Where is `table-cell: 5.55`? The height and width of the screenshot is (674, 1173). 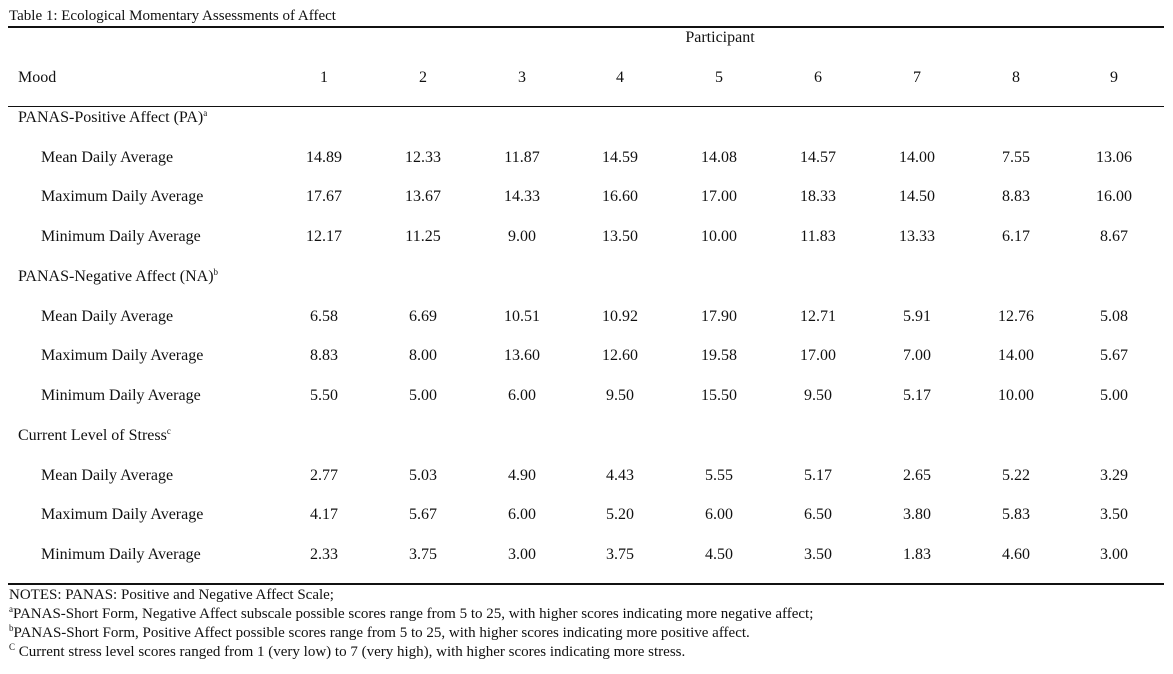
table-cell: 5.55 is located at coordinates (719, 475).